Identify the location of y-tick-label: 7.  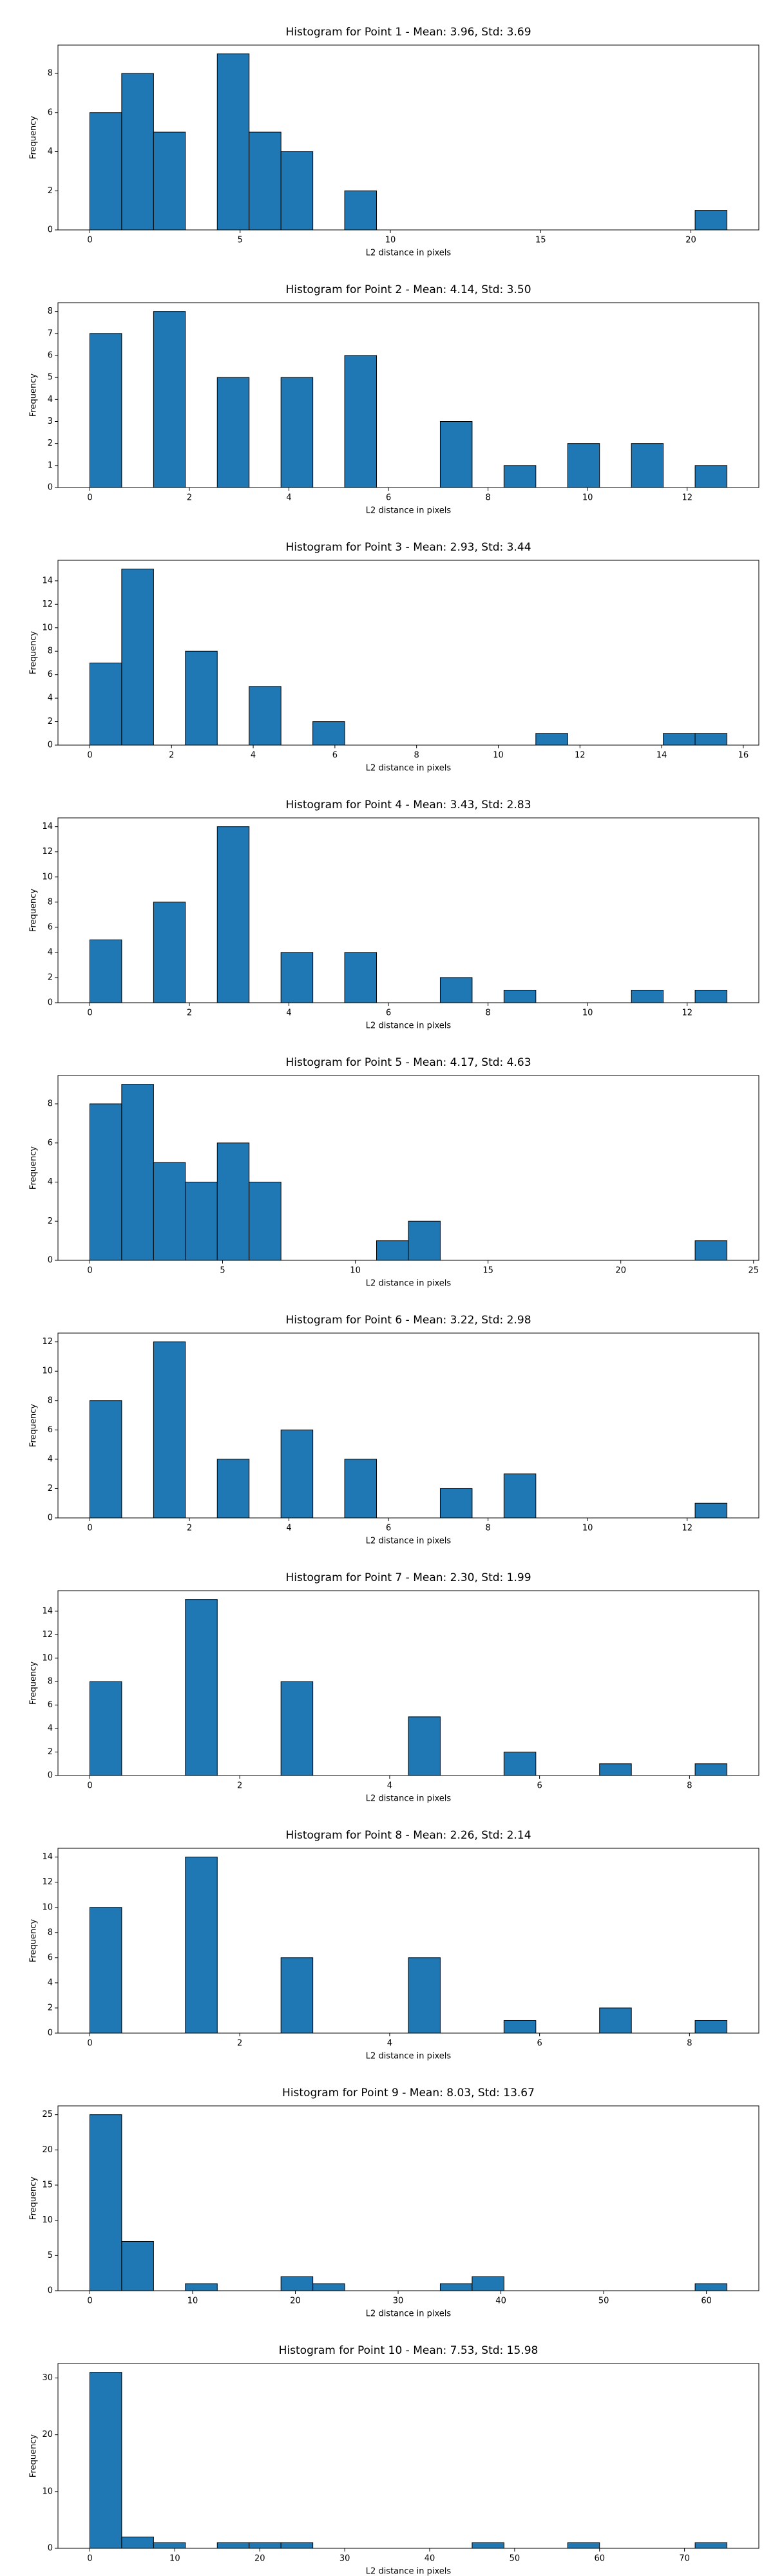
(50, 333).